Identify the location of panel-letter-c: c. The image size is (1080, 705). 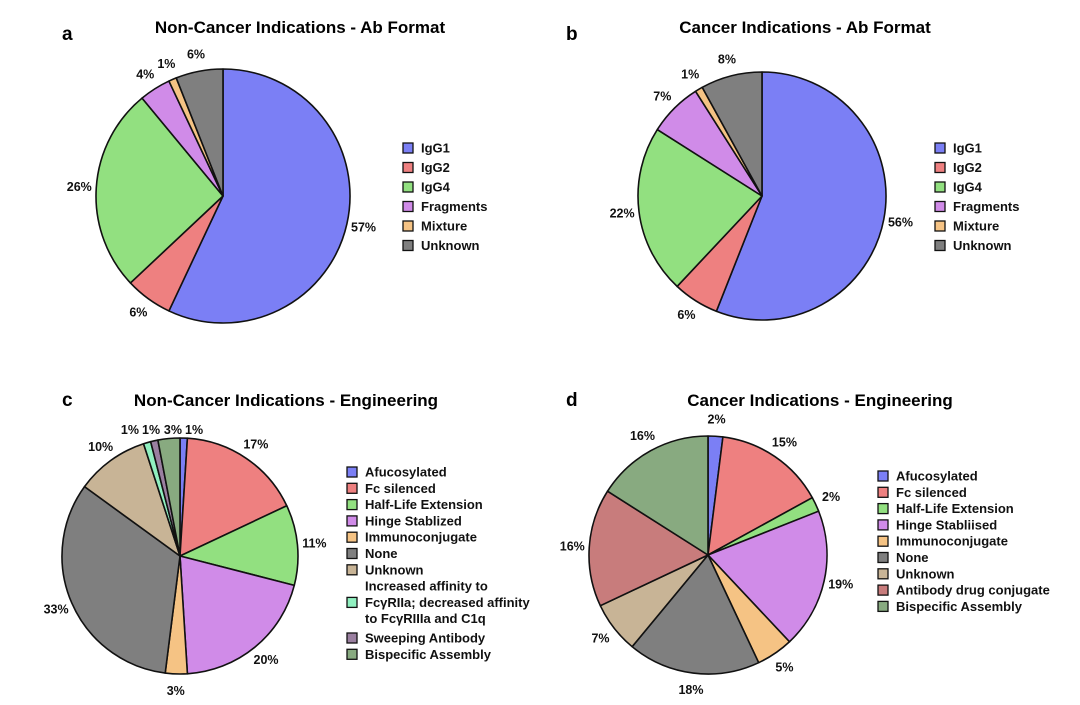
(67, 400).